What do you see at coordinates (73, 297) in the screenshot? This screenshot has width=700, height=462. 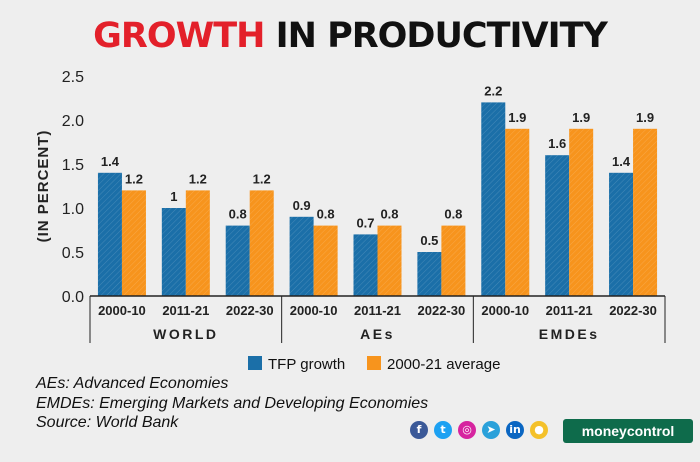 I see `y-tick-label: 0.0` at bounding box center [73, 297].